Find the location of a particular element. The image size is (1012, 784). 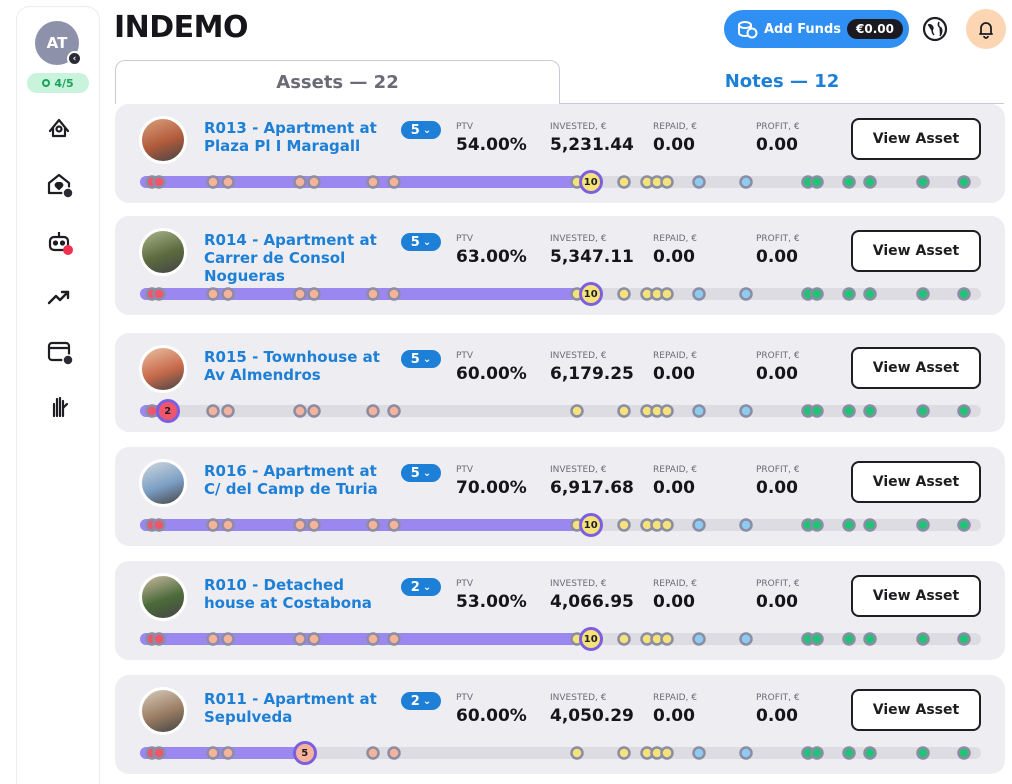

asset-title: R010 - Detached house at Costabona is located at coordinates (288, 594).